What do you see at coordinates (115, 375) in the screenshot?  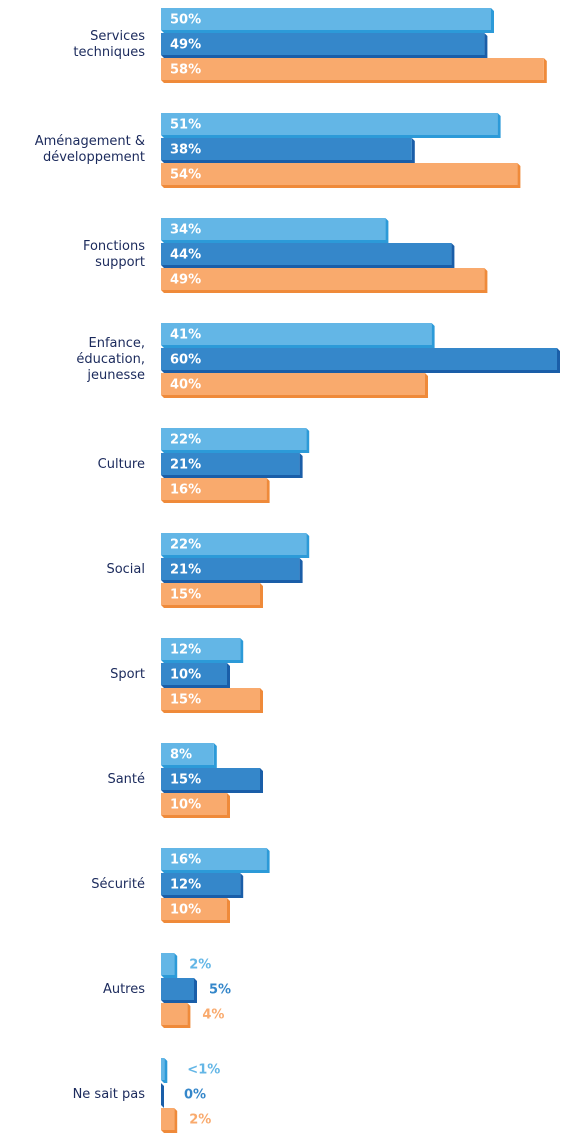 I see `category-line: jeunesse` at bounding box center [115, 375].